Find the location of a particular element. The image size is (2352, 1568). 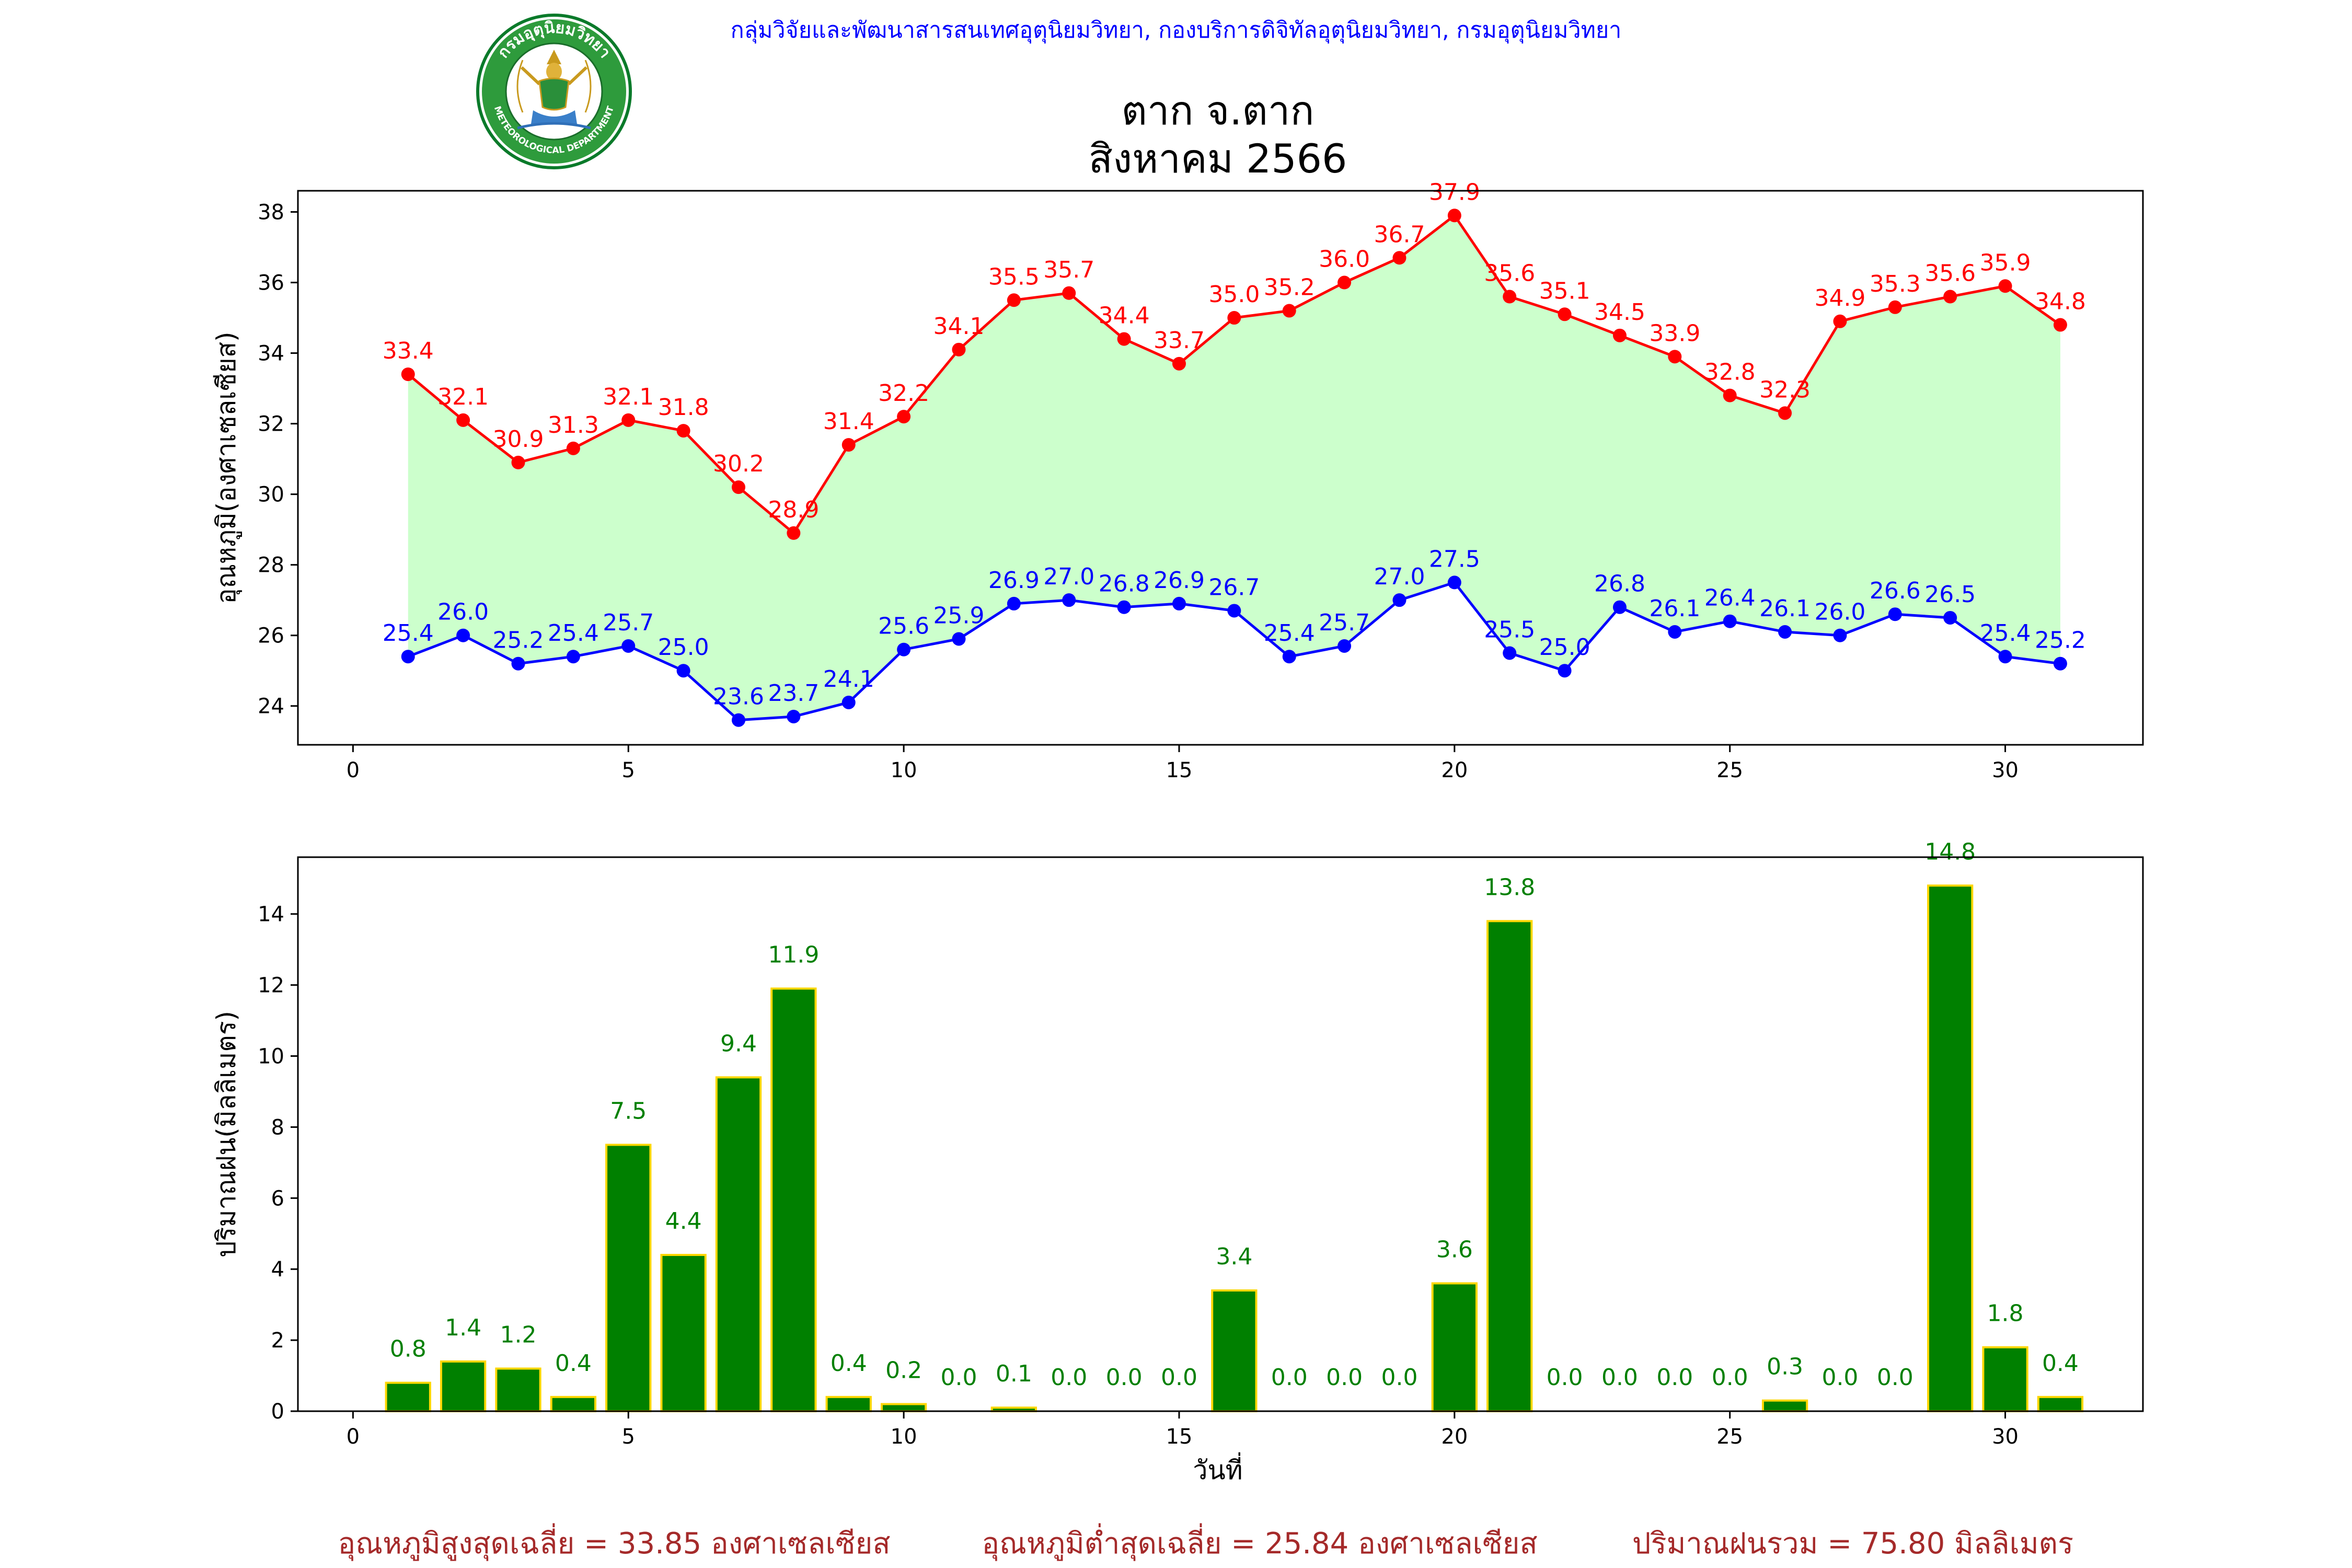

max-temperature-label: 34.5 is located at coordinates (1619, 312).